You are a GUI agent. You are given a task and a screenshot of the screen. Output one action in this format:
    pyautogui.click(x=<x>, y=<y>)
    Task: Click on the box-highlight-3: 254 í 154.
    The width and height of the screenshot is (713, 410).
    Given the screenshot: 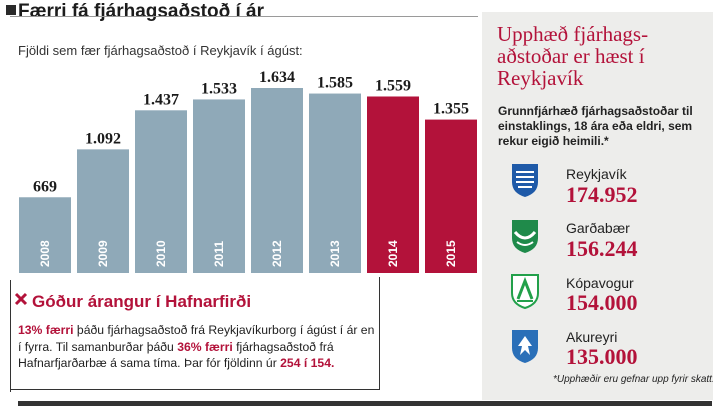 What is the action you would take?
    pyautogui.click(x=307, y=363)
    